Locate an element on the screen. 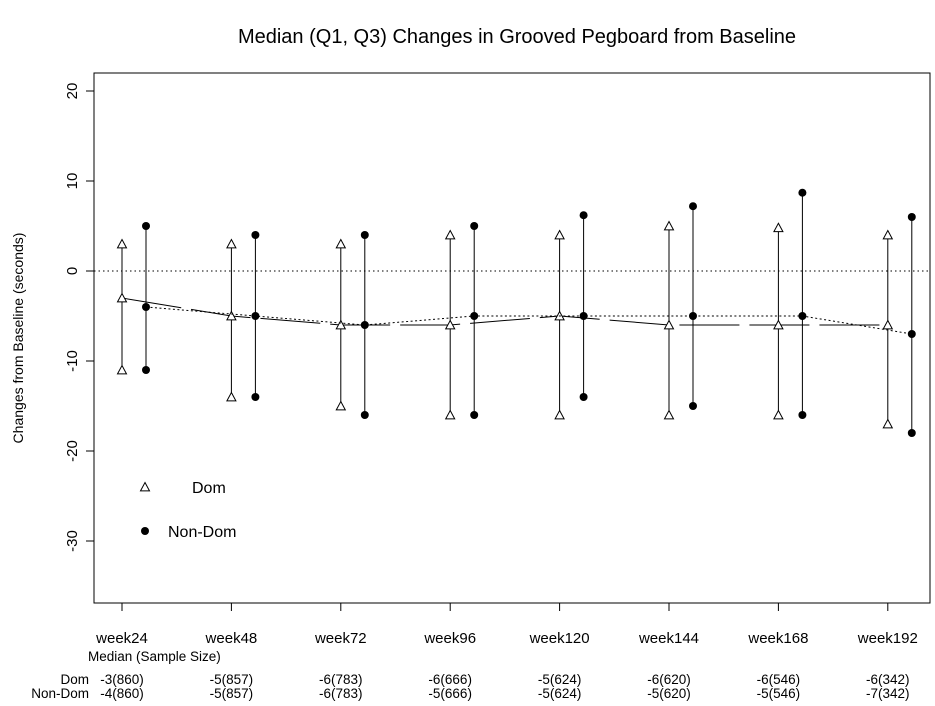  y-tick-label: 0 is located at coordinates (72, 271).